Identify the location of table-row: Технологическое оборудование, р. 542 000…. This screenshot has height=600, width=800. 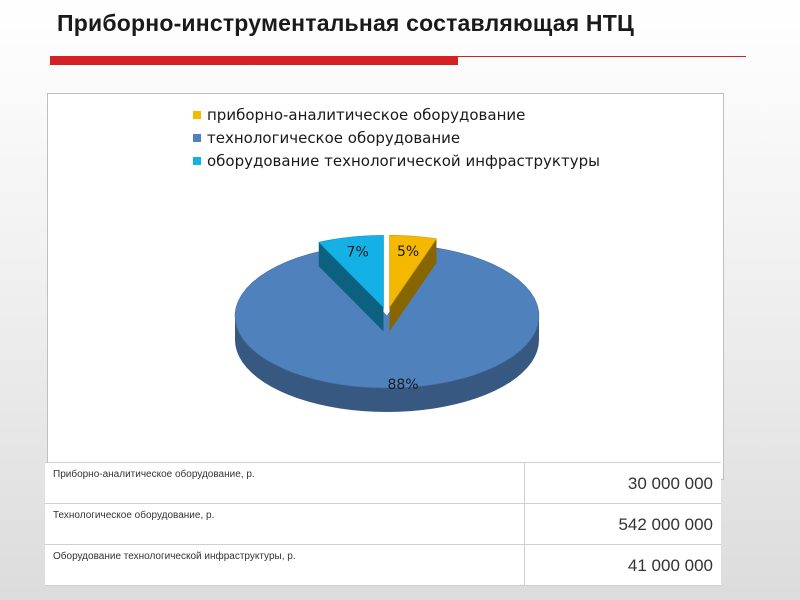
(383, 524).